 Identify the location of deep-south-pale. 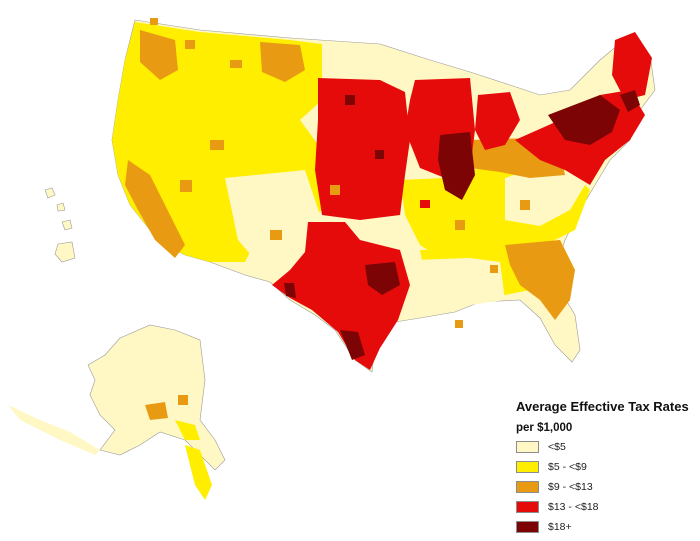
(460, 287).